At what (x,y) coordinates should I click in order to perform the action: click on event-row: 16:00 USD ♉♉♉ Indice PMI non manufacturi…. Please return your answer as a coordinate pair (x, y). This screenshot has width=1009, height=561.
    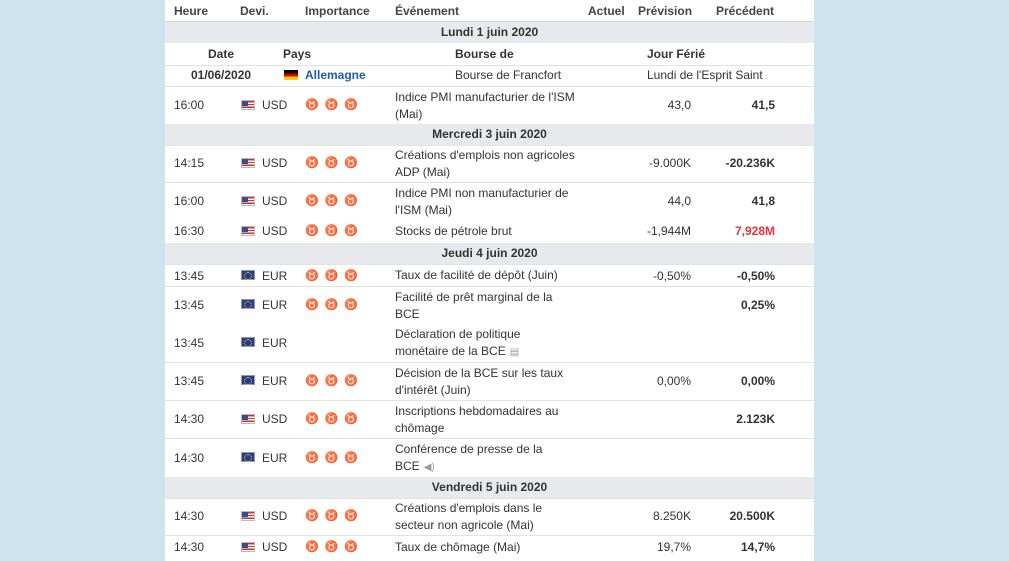
    Looking at the image, I should click on (489, 201).